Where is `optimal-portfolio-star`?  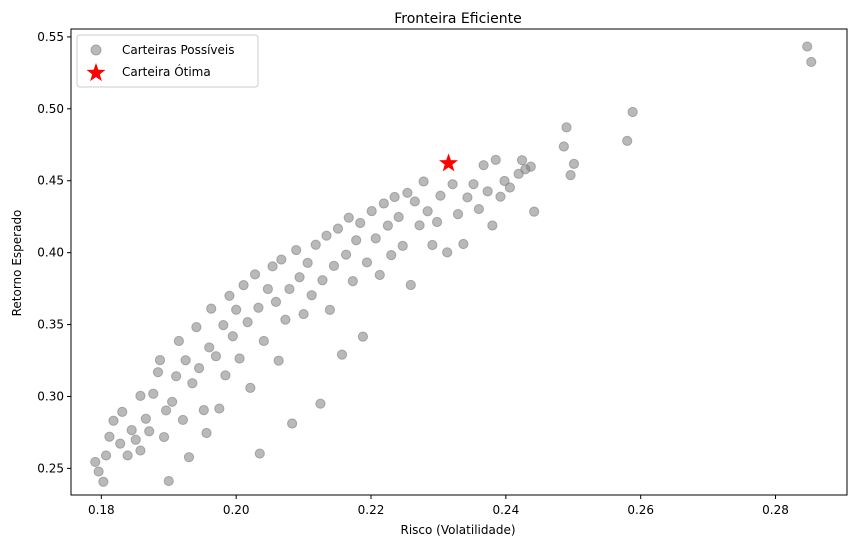 optimal-portfolio-star is located at coordinates (449, 162).